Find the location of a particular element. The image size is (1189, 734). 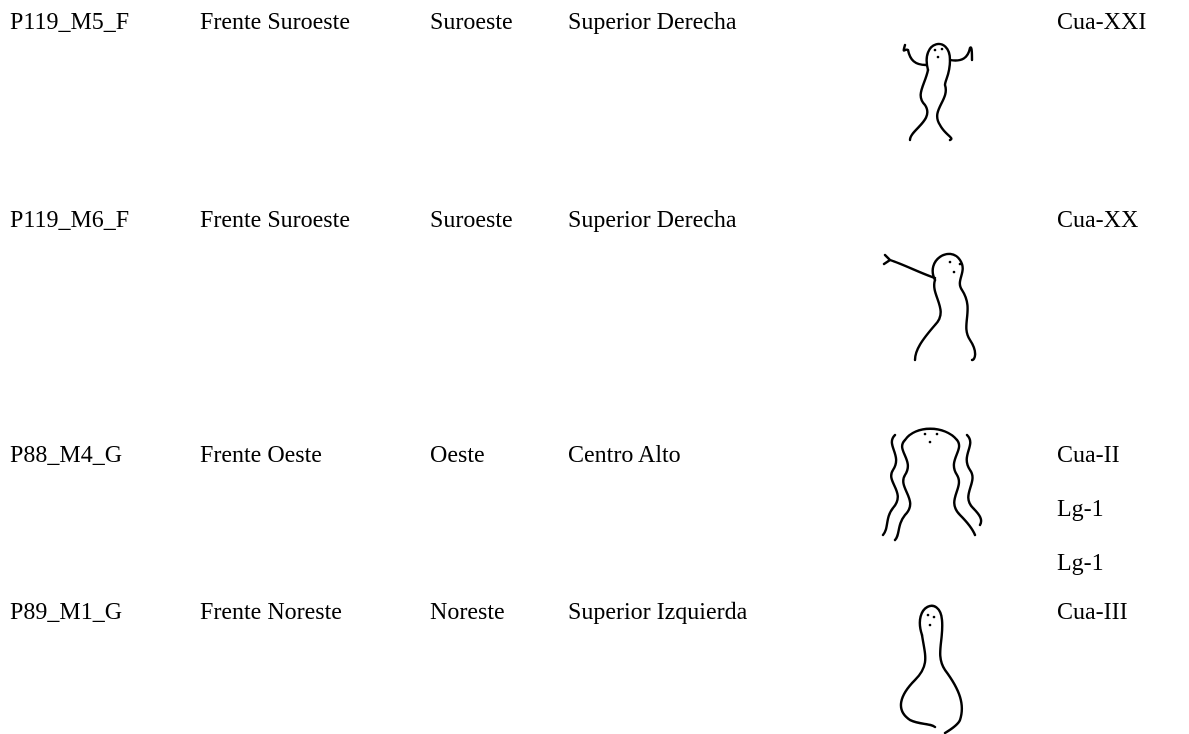

position-label: Superior Izquierda is located at coordinates (658, 612).